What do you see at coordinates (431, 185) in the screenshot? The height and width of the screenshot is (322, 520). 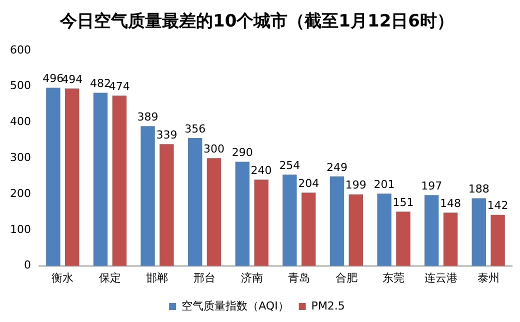 I see `data-label: 197` at bounding box center [431, 185].